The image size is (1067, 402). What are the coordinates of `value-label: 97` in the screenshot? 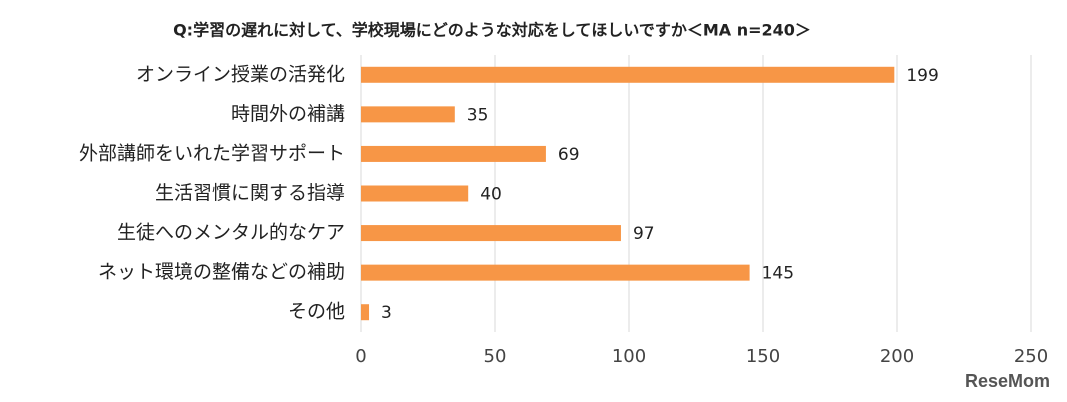 It's located at (644, 234).